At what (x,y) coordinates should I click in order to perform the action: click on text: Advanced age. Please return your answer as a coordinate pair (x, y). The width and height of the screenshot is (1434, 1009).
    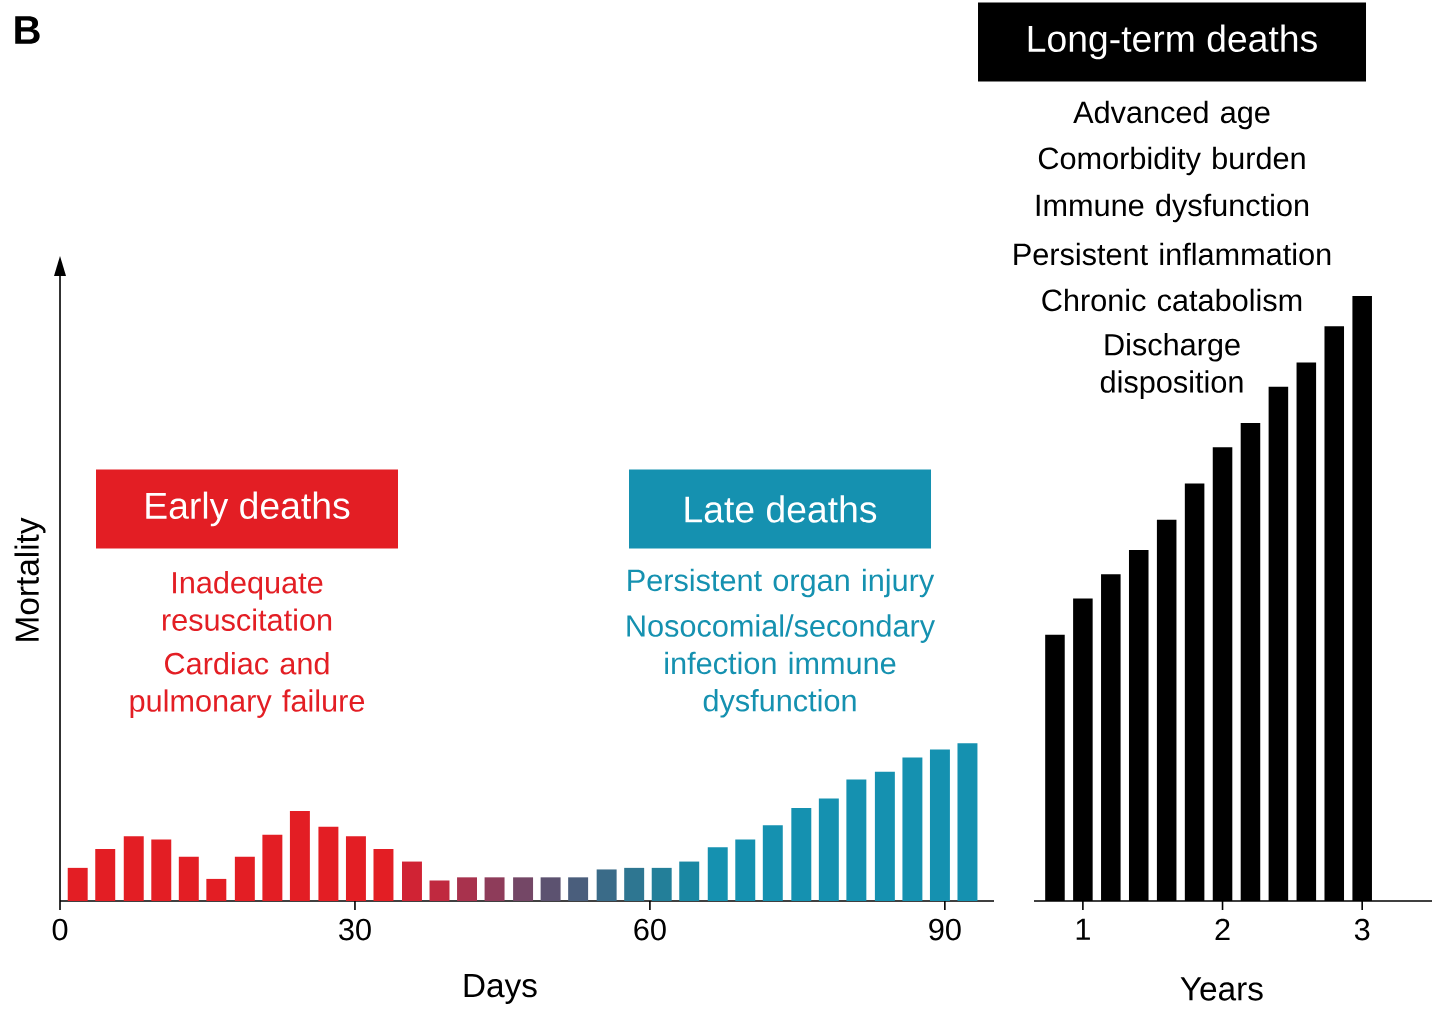
    Looking at the image, I should click on (1171, 115).